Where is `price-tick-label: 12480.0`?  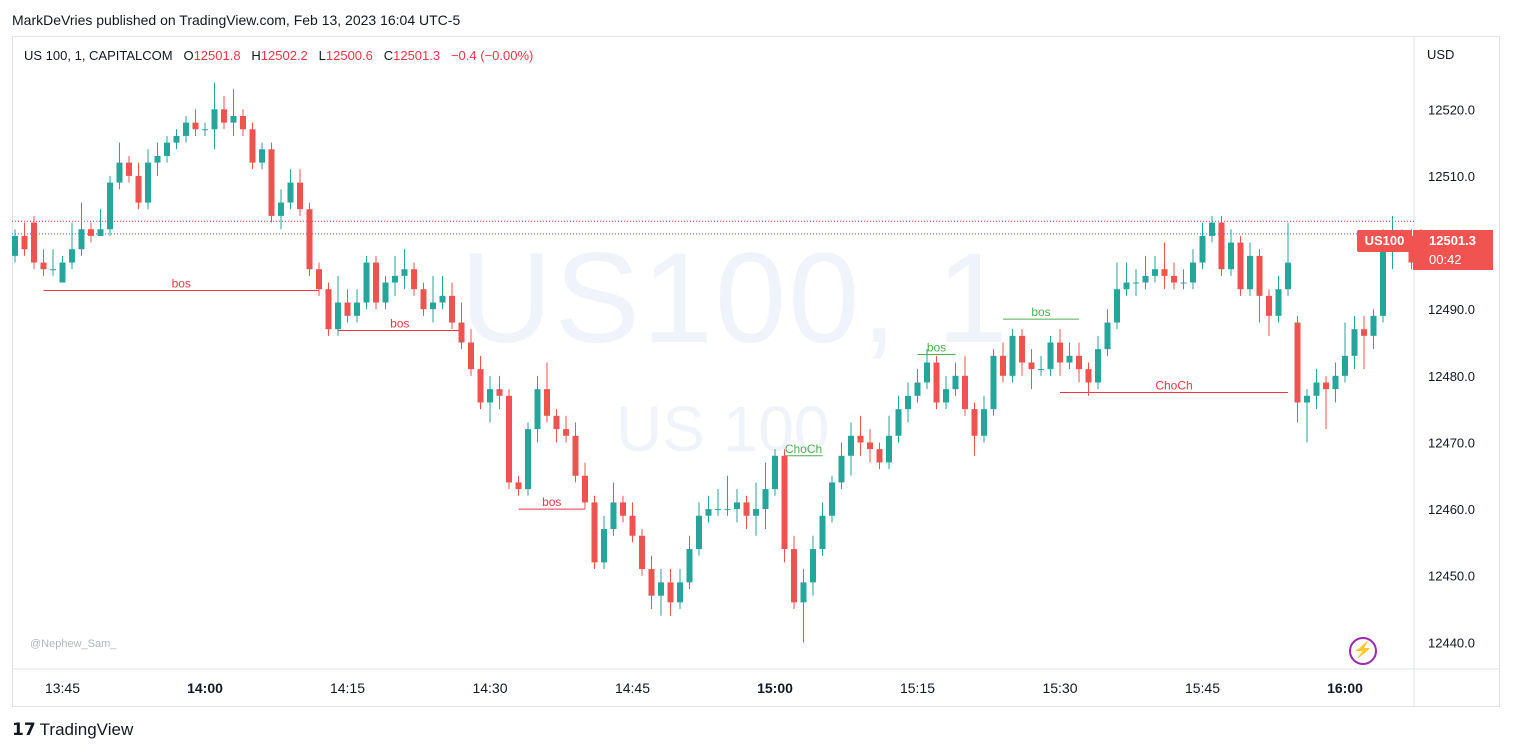 price-tick-label: 12480.0 is located at coordinates (1451, 376).